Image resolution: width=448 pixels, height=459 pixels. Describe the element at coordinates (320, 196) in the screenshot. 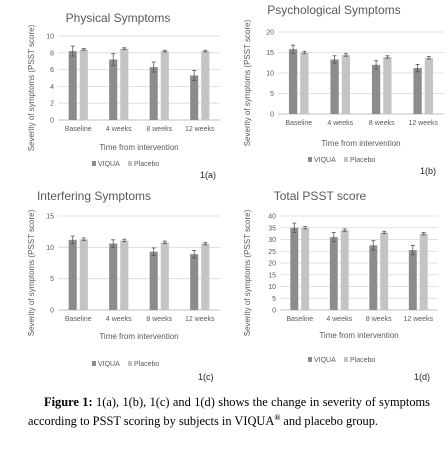

I see `chart-title: Total PSST score` at that location.